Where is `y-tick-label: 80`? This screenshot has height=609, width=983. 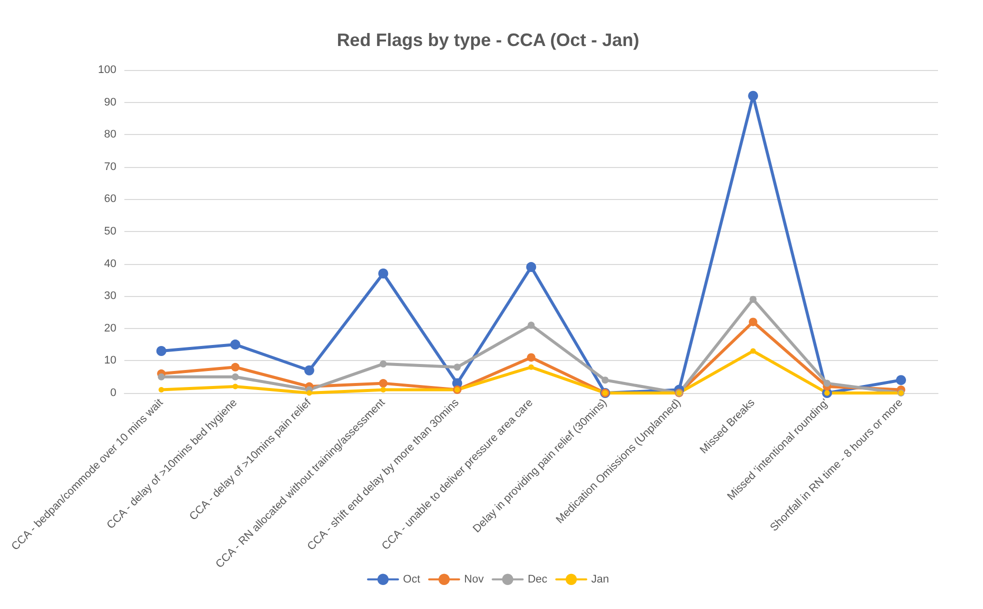 y-tick-label: 80 is located at coordinates (110, 134).